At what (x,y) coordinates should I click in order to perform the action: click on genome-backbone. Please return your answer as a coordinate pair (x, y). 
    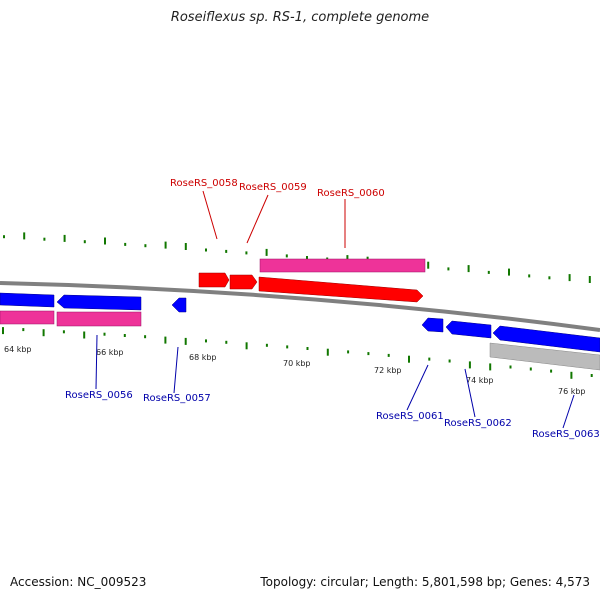
    Looking at the image, I should click on (300, 306).